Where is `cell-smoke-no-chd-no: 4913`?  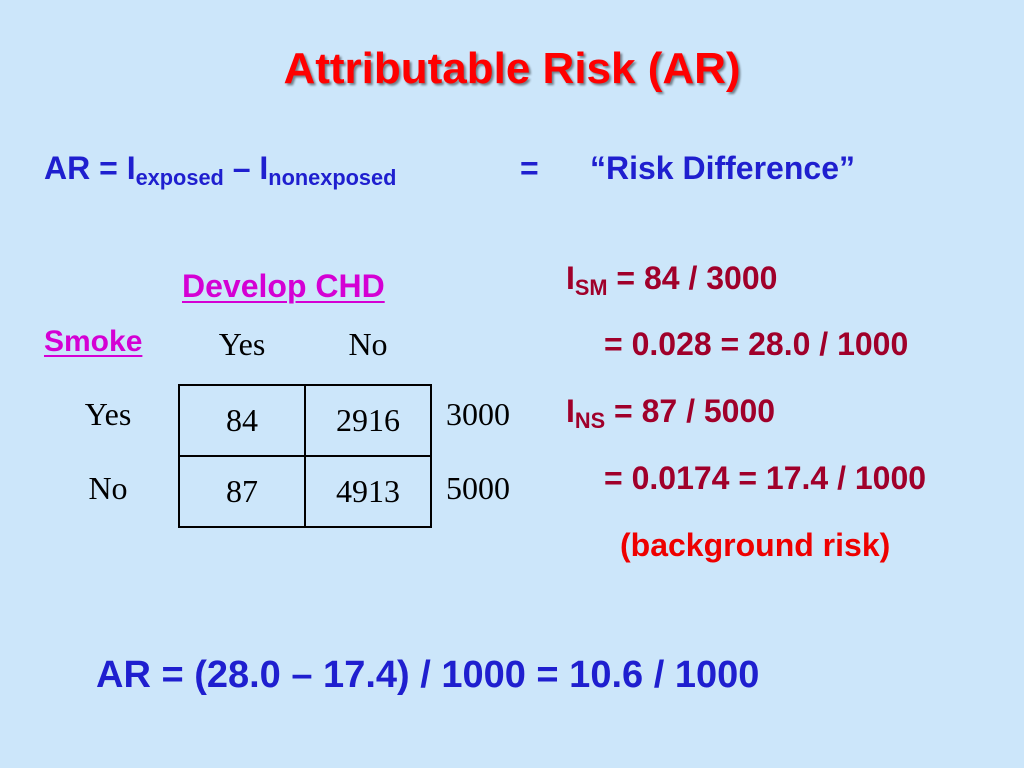
cell-smoke-no-chd-no: 4913 is located at coordinates (368, 491).